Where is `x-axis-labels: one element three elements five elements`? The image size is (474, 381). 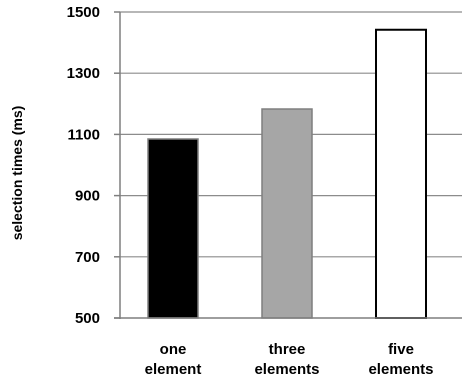
x-axis-labels: one element three elements five elements is located at coordinates (289, 359).